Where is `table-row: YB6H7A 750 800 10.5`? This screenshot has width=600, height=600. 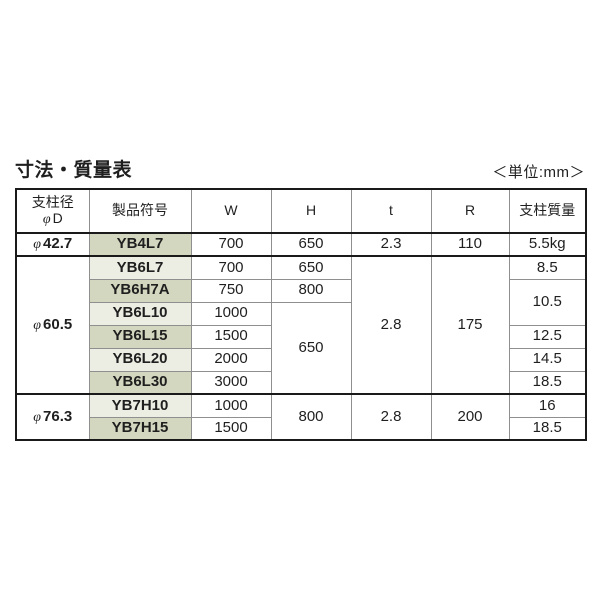 table-row: YB6H7A 750 800 10.5 is located at coordinates (301, 302).